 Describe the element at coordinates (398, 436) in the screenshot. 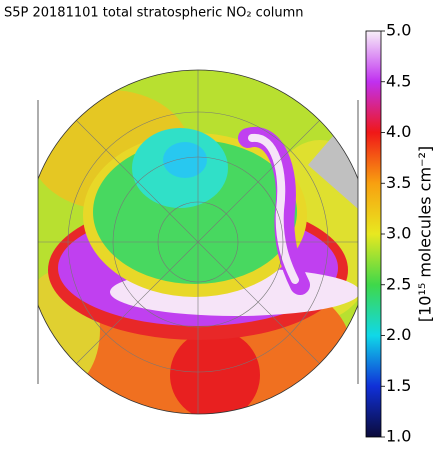

I see `colorbar-tick-label: 1.0` at that location.